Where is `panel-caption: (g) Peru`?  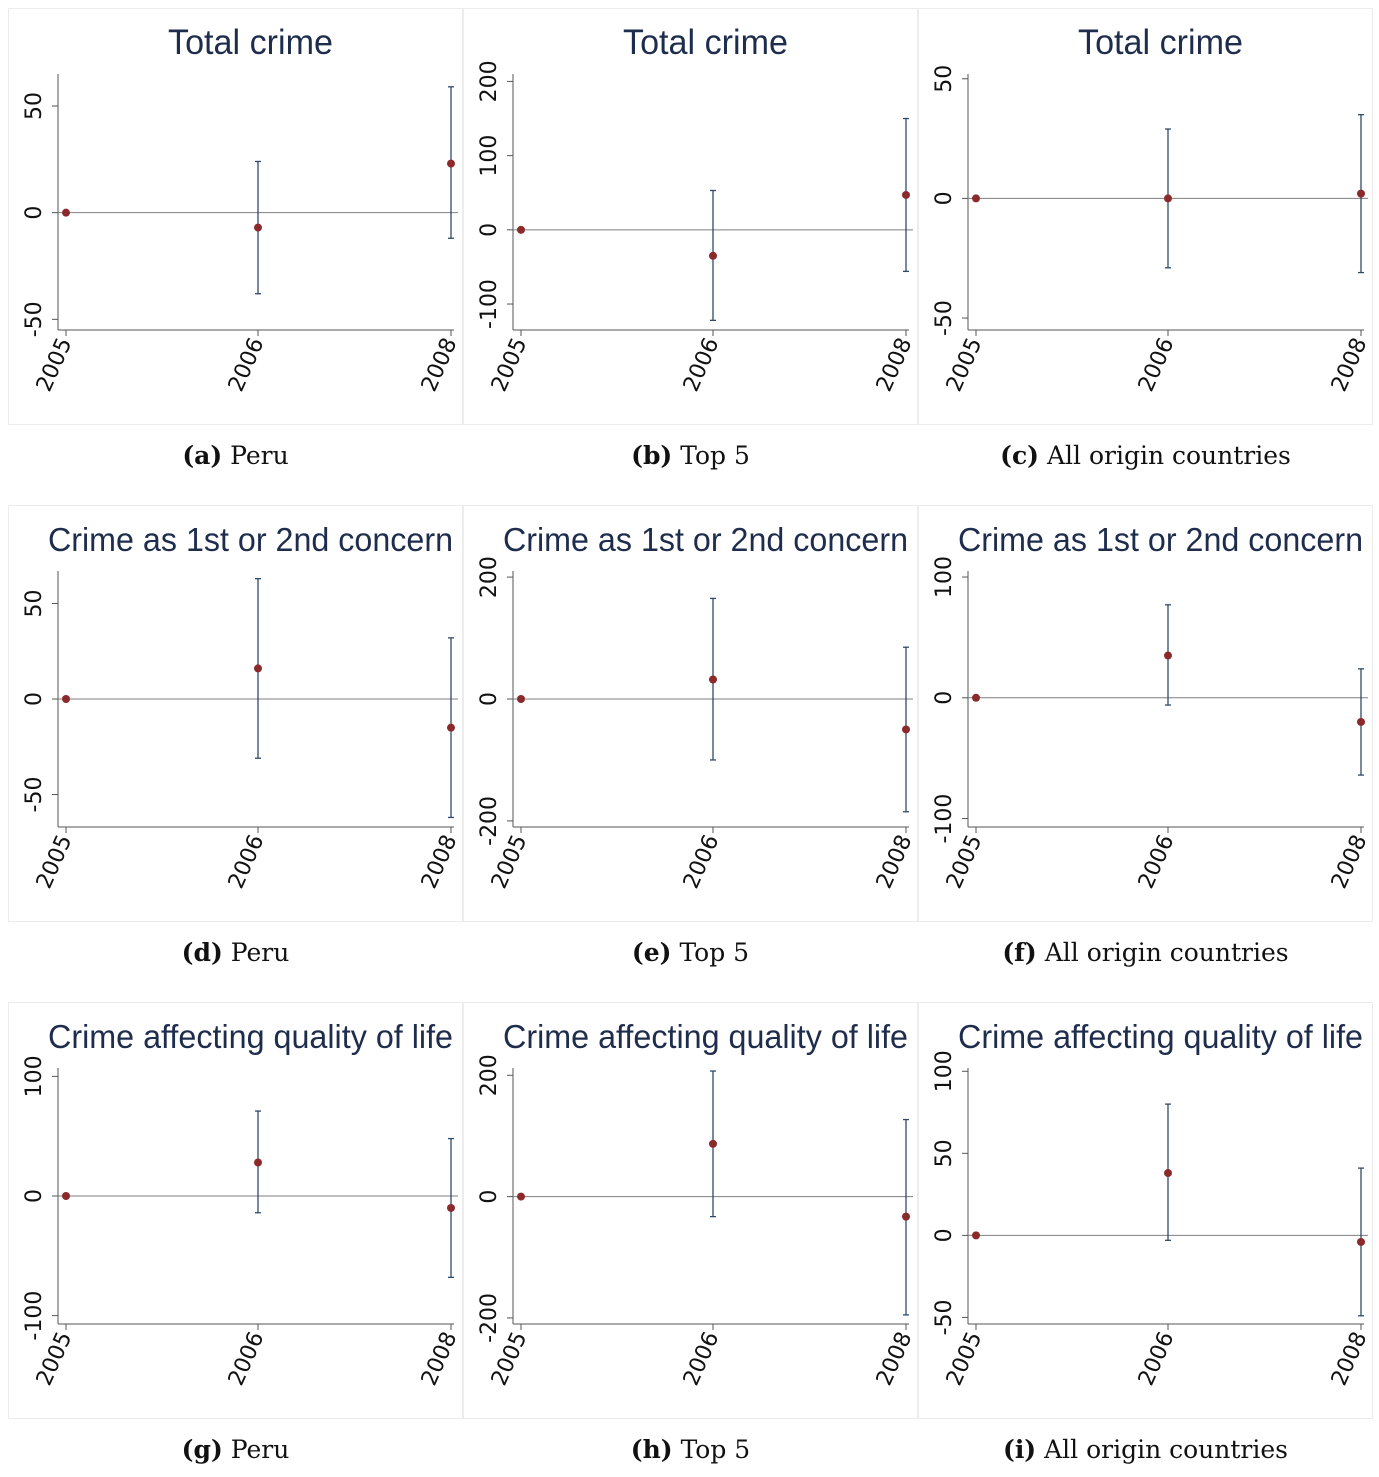 panel-caption: (g) Peru is located at coordinates (235, 1449).